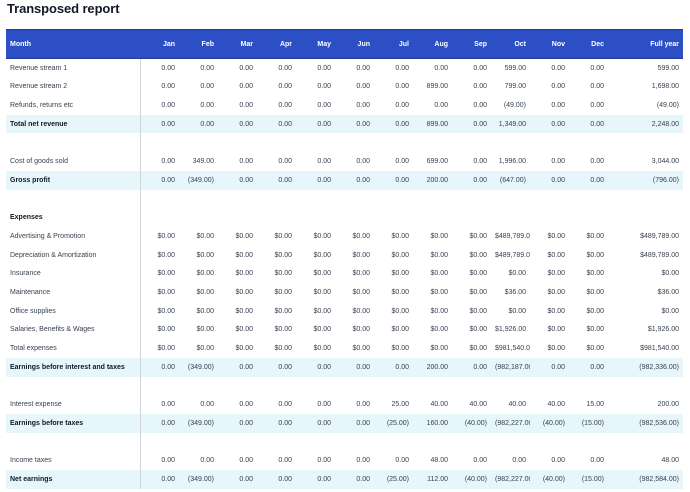 The height and width of the screenshot is (492, 690). Describe the element at coordinates (432, 180) in the screenshot. I see `table-cell: 200.00` at that location.